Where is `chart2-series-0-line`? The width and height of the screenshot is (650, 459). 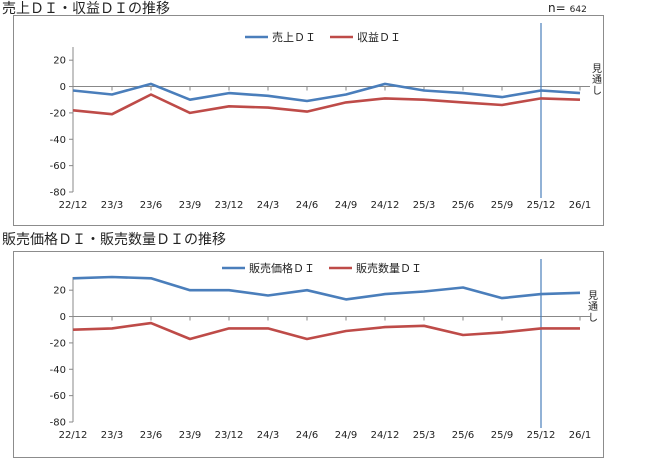 chart2-series-0-line is located at coordinates (326, 288).